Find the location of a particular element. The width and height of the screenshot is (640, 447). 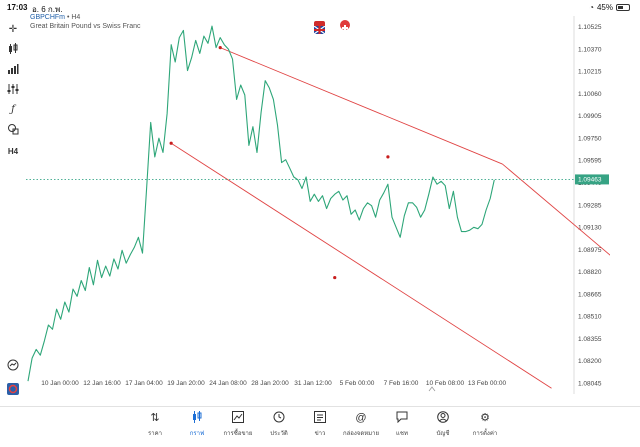

symbol-description: Great Britain Pound vs Swiss Franc is located at coordinates (85, 26).